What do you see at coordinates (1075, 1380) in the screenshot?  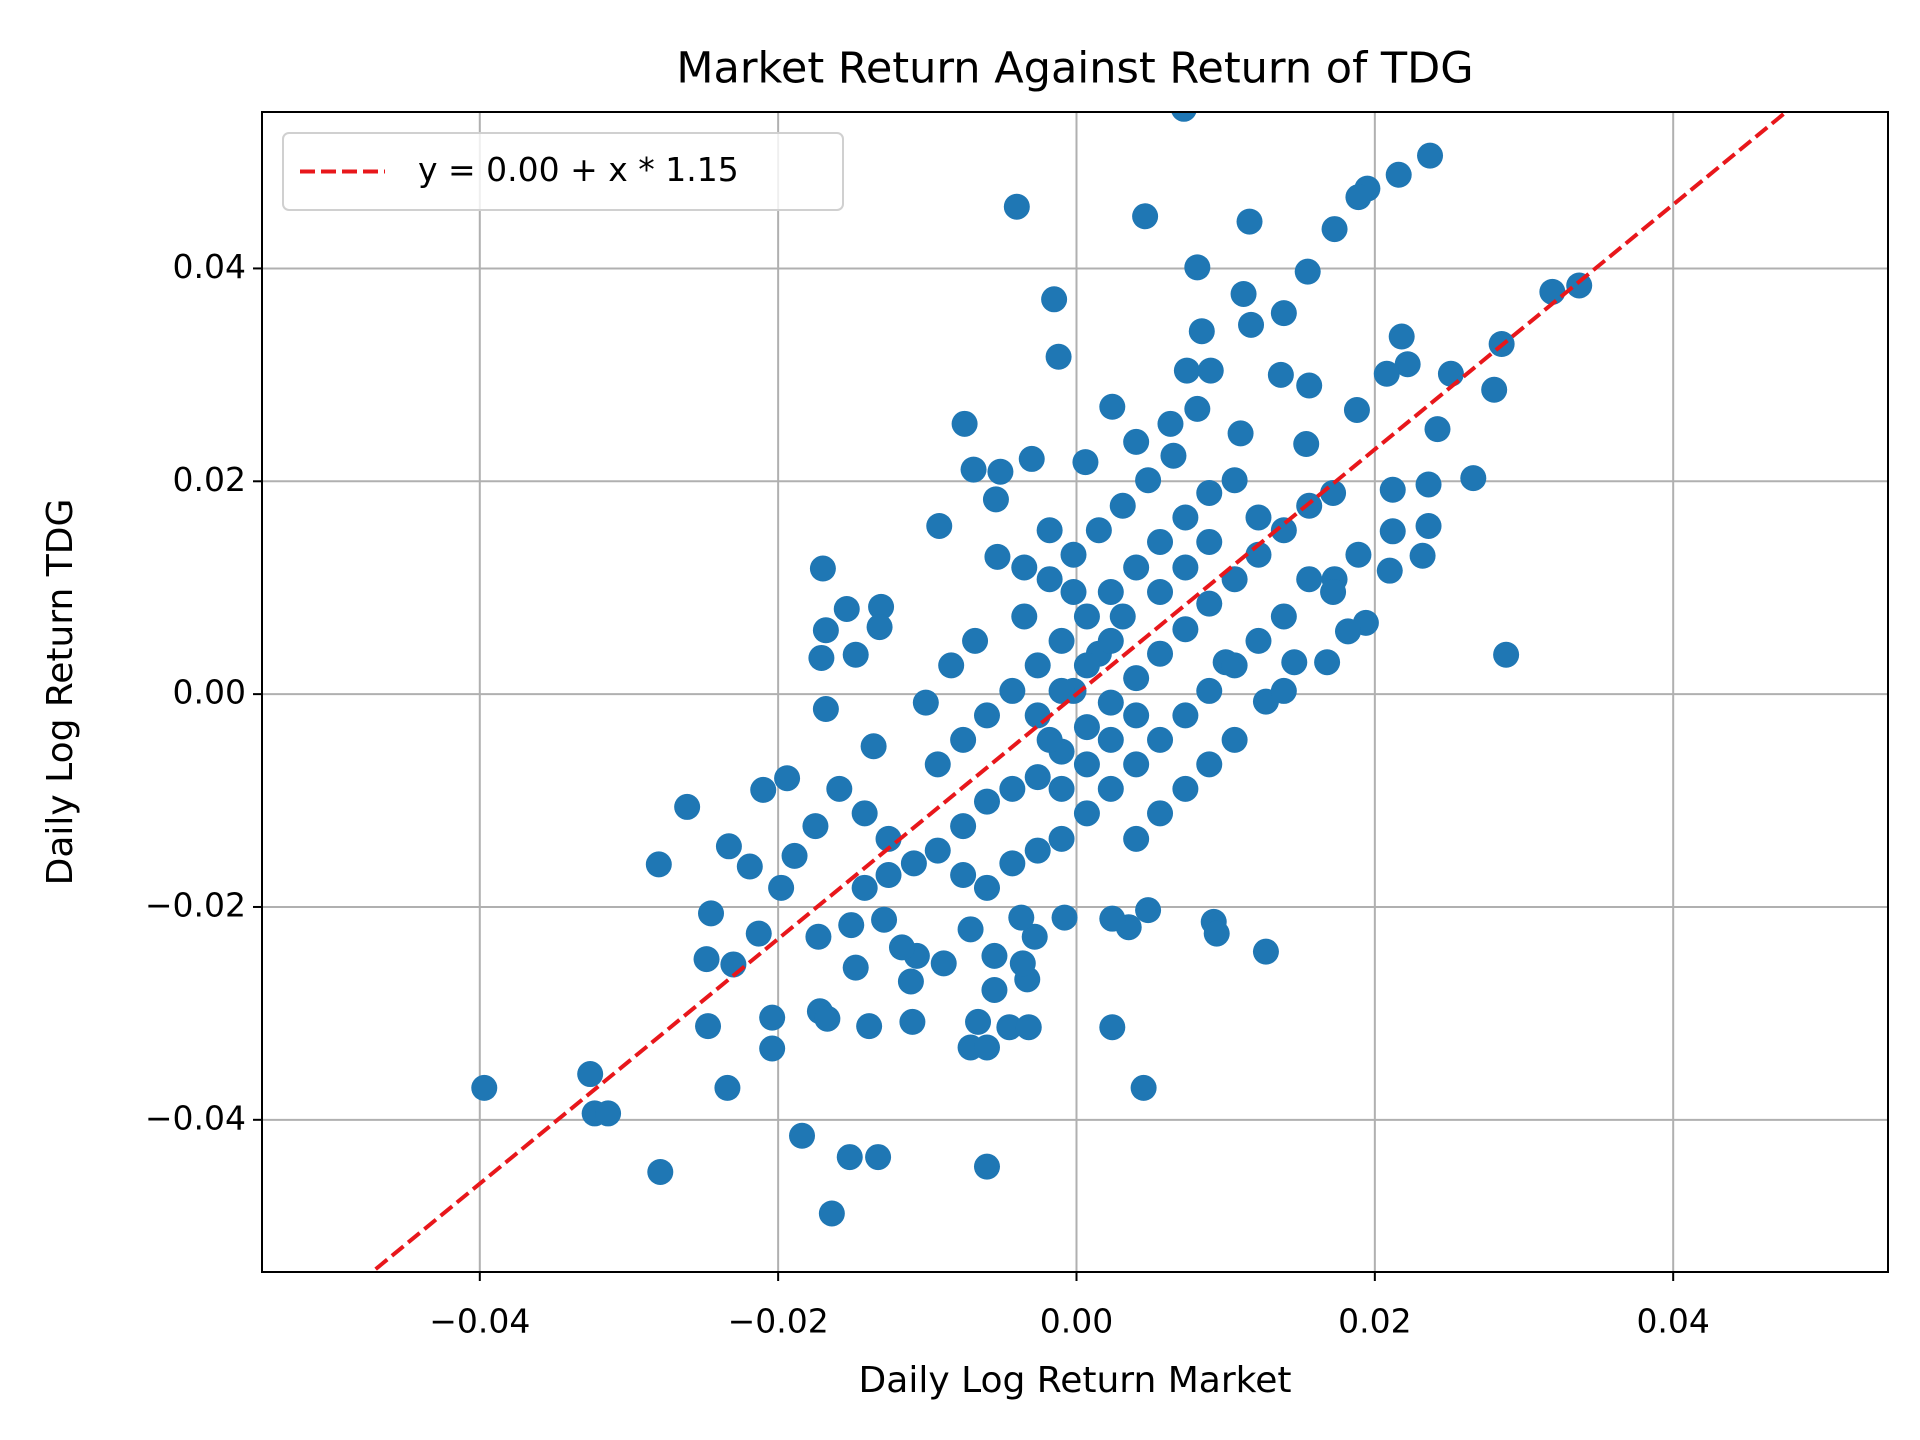 I see `x-axis-label: Daily Log Return Market` at bounding box center [1075, 1380].